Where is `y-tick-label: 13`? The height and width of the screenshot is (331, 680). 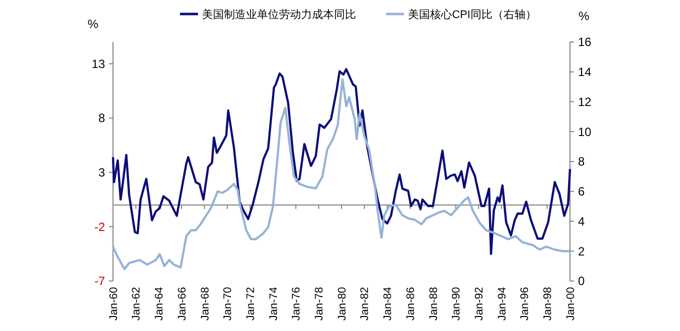
y-tick-label: 13 is located at coordinates (99, 63).